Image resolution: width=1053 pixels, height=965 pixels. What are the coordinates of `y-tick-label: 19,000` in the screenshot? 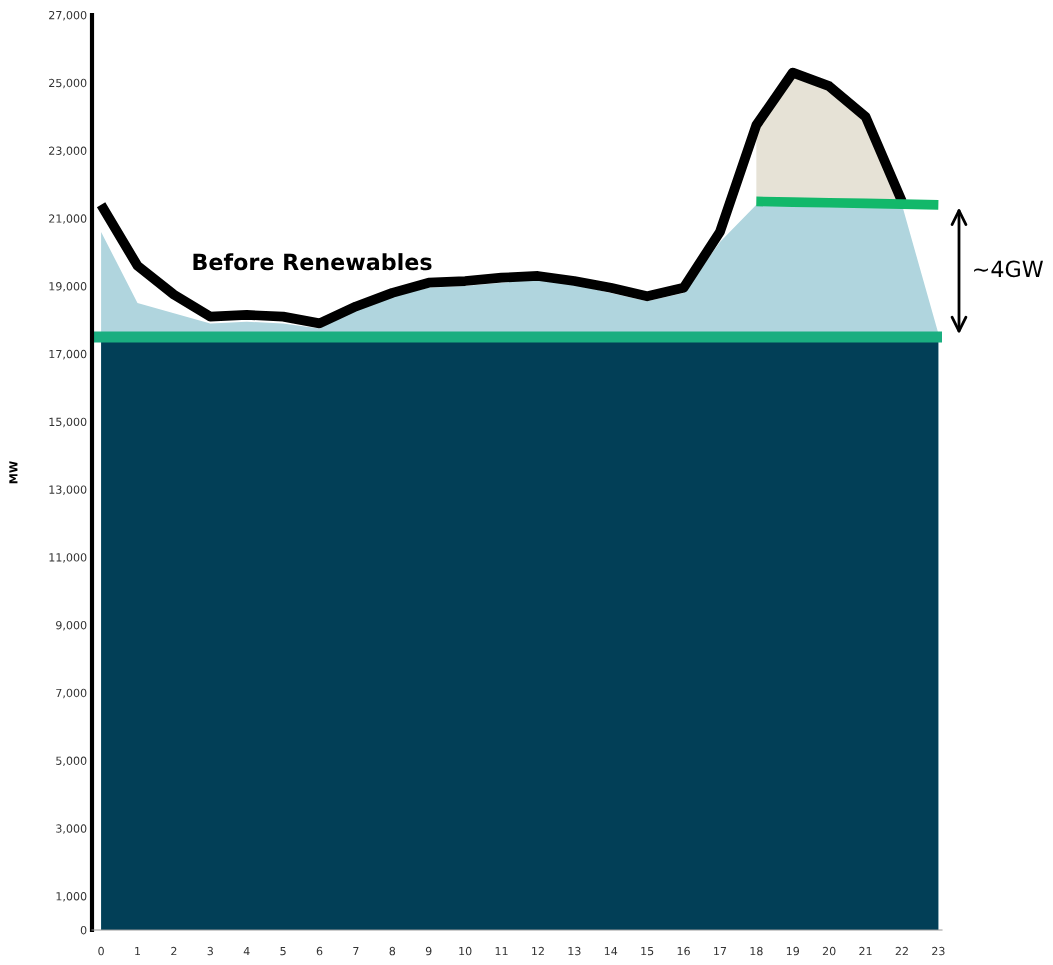 It's located at (68, 287).